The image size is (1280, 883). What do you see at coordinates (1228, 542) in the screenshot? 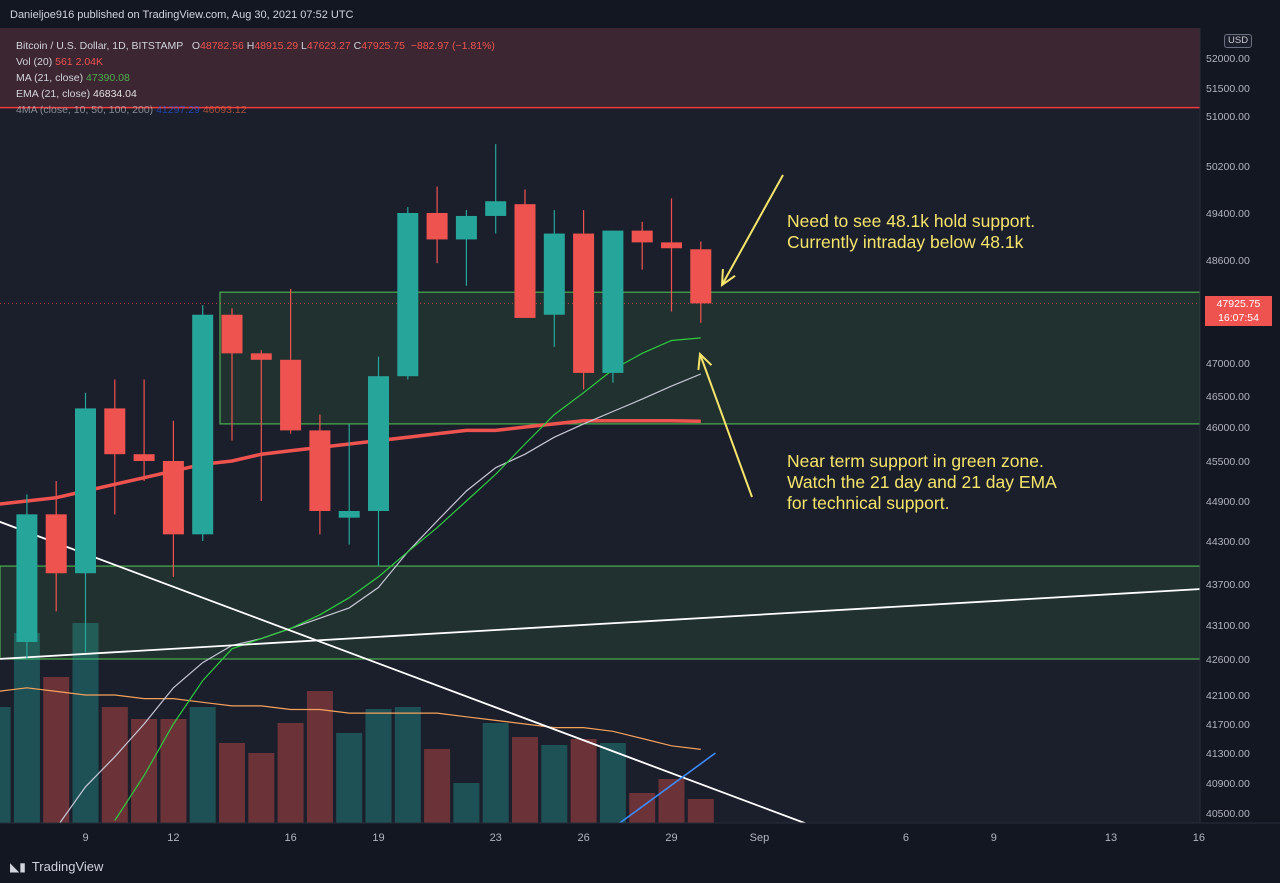
I see `price-tick-label: 44300.00` at bounding box center [1228, 542].